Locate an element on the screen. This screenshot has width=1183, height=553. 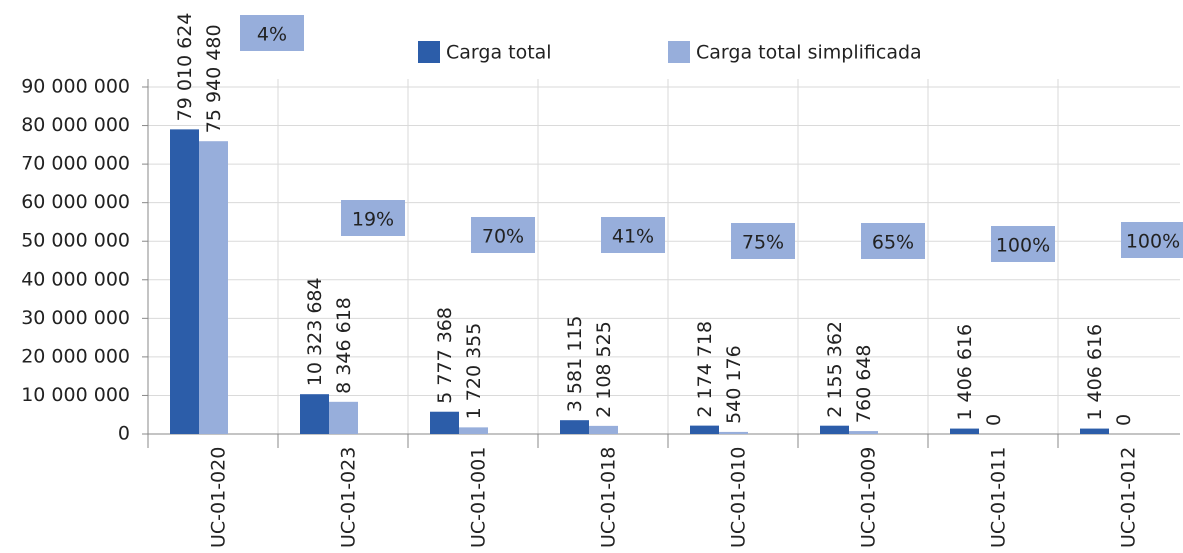
percent-label: 75% is located at coordinates (763, 243).